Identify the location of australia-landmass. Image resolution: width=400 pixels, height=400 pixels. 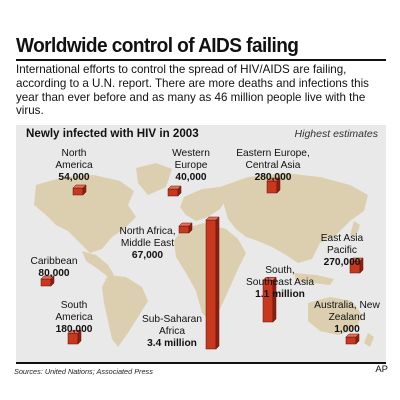
(335, 316).